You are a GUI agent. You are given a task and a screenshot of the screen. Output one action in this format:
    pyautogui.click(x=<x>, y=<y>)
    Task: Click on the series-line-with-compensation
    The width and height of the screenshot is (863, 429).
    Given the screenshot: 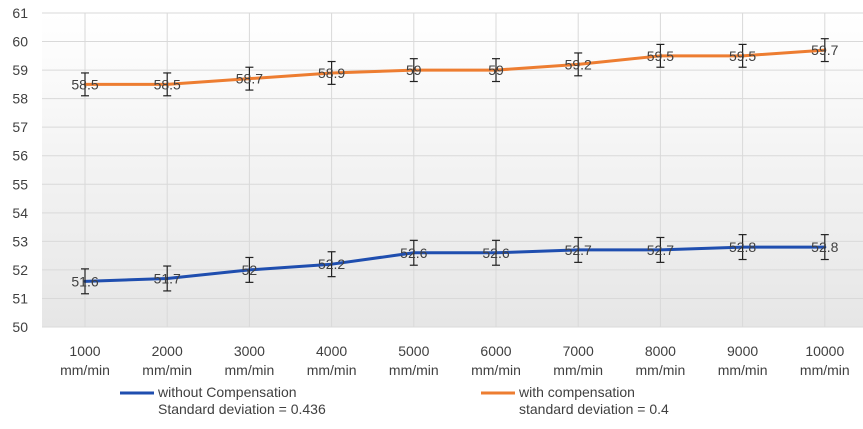 What is the action you would take?
    pyautogui.click(x=455, y=67)
    